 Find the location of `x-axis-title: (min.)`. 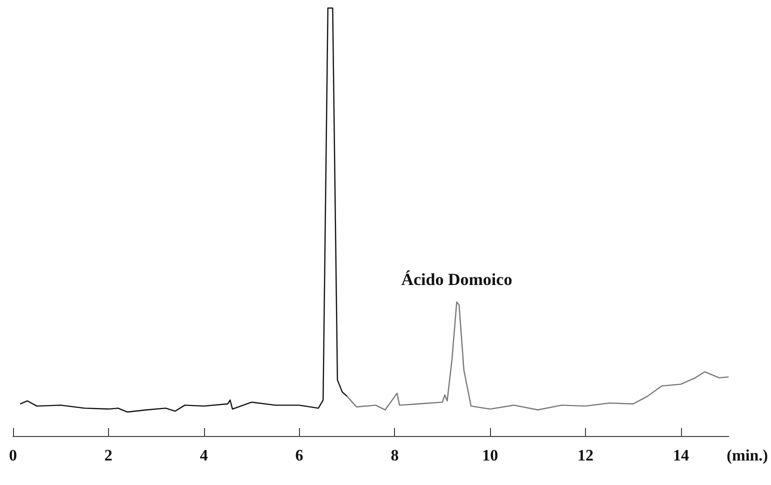

x-axis-title: (min.) is located at coordinates (747, 456).